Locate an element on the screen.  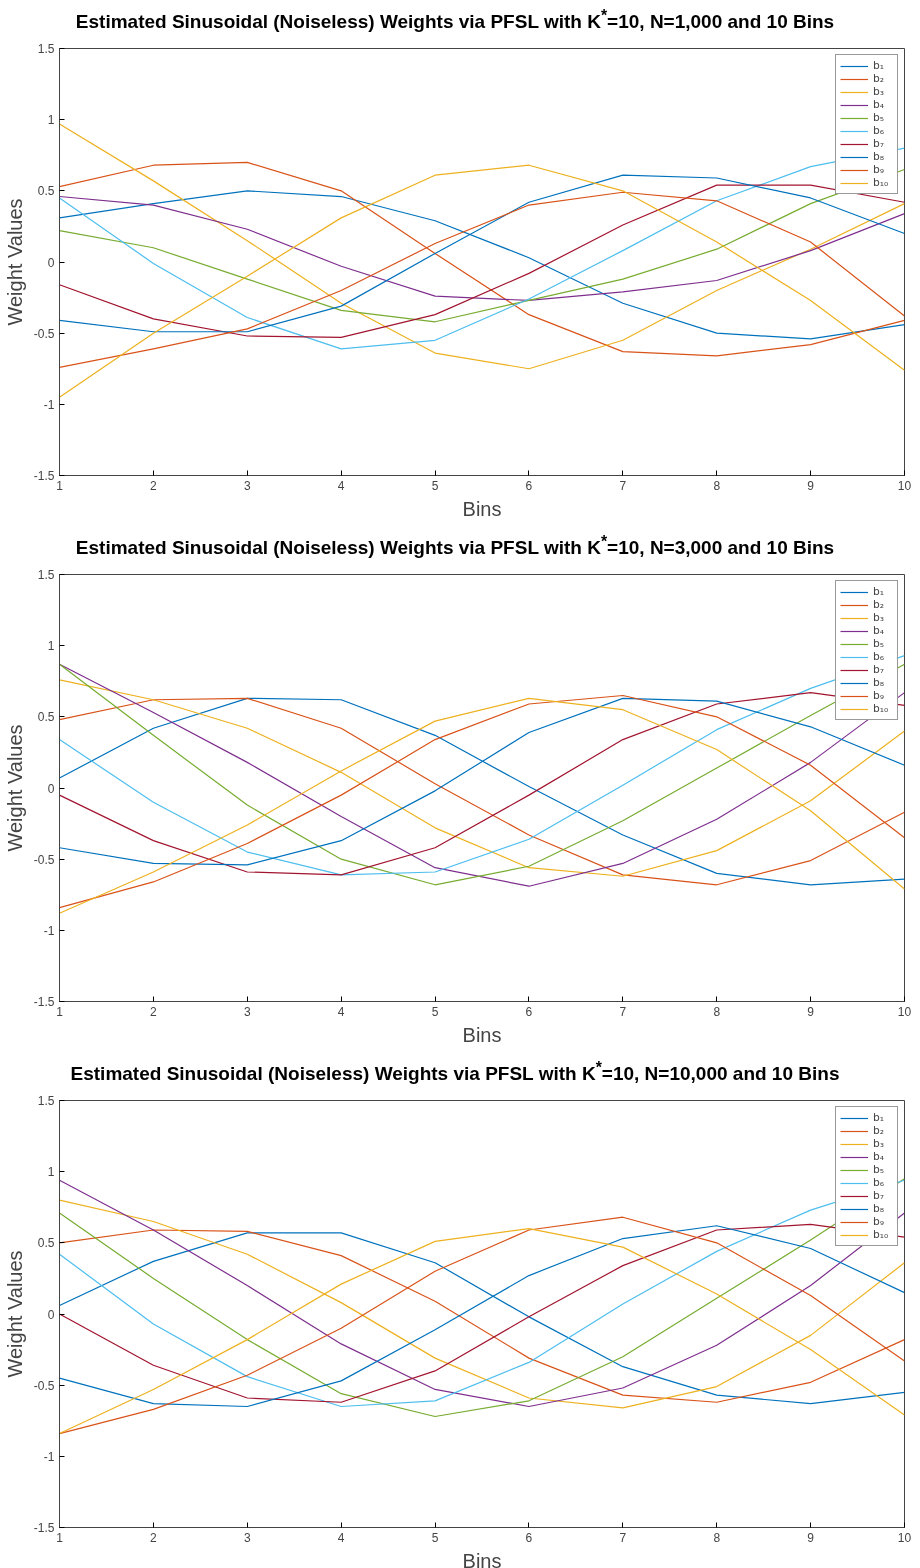
chart-title: Estimated Sinusoidal (Noiseless) Weights via PFSL with K$^{*}$=10, N=3,000 and 10 Bins is located at coordinates (455, 546).